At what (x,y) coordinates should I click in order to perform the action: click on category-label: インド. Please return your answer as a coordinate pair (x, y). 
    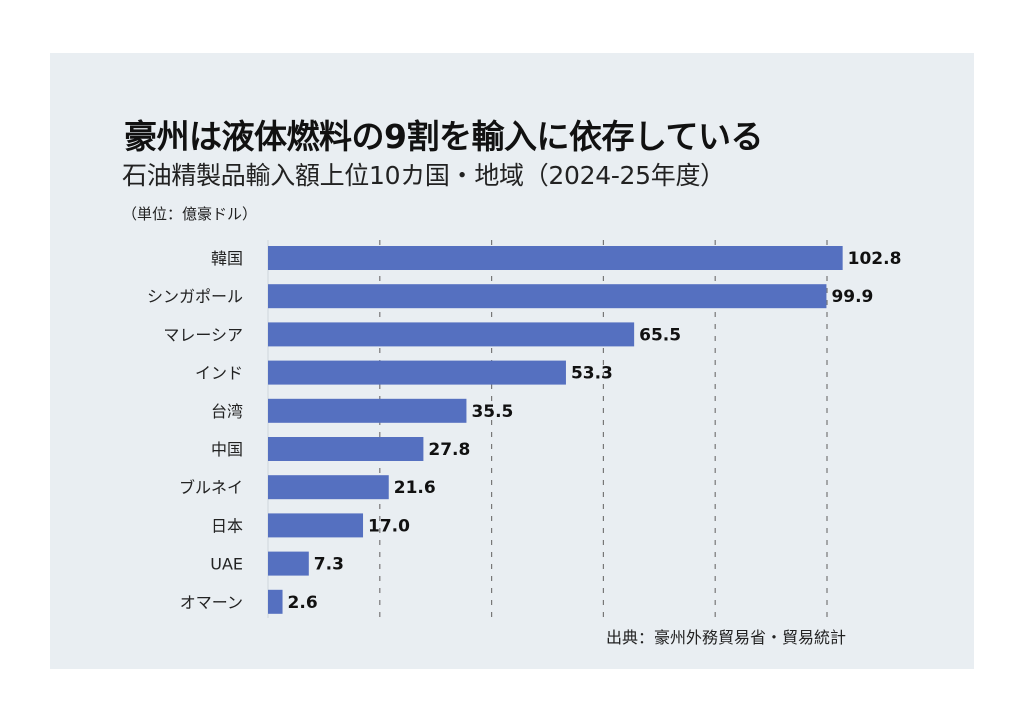
    Looking at the image, I should click on (219, 373).